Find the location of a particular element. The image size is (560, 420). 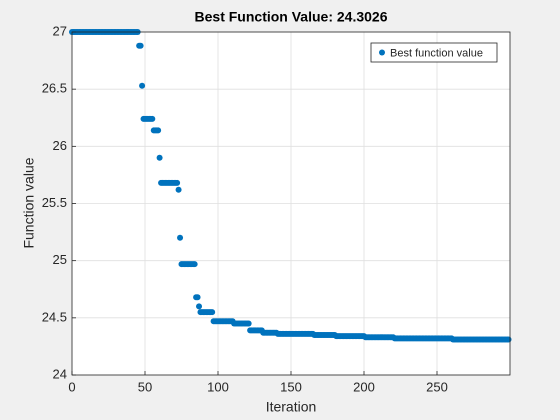

legend-box is located at coordinates (434, 52).